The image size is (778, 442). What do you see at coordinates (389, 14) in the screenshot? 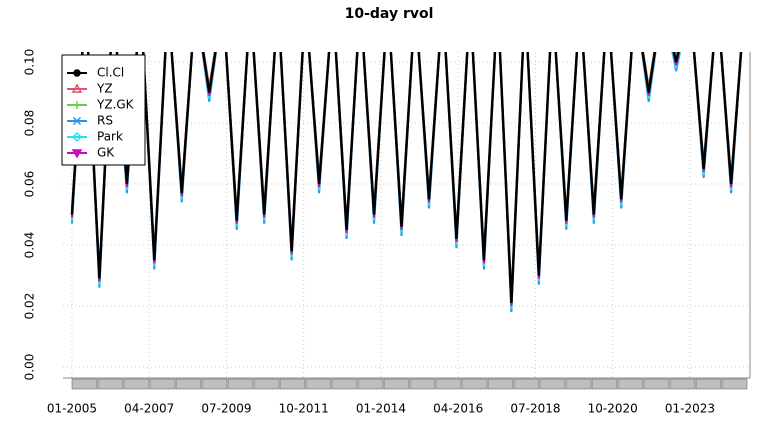
I see `chart-title: 10-day rvol` at bounding box center [389, 14].